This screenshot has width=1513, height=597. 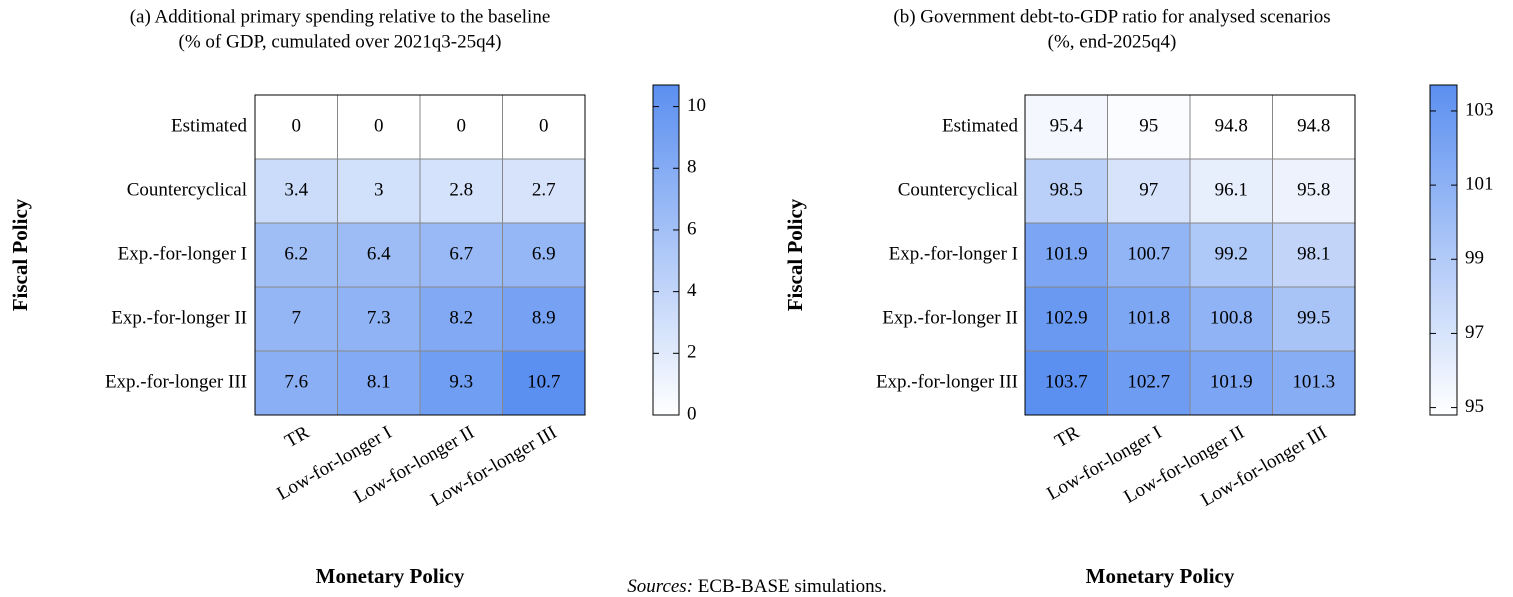 I want to click on cell-label: 8.9, so click(x=544, y=317).